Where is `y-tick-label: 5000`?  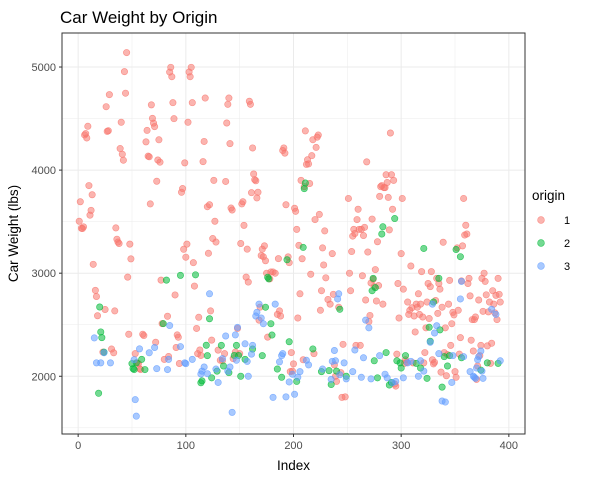 y-tick-label: 5000 is located at coordinates (44, 68).